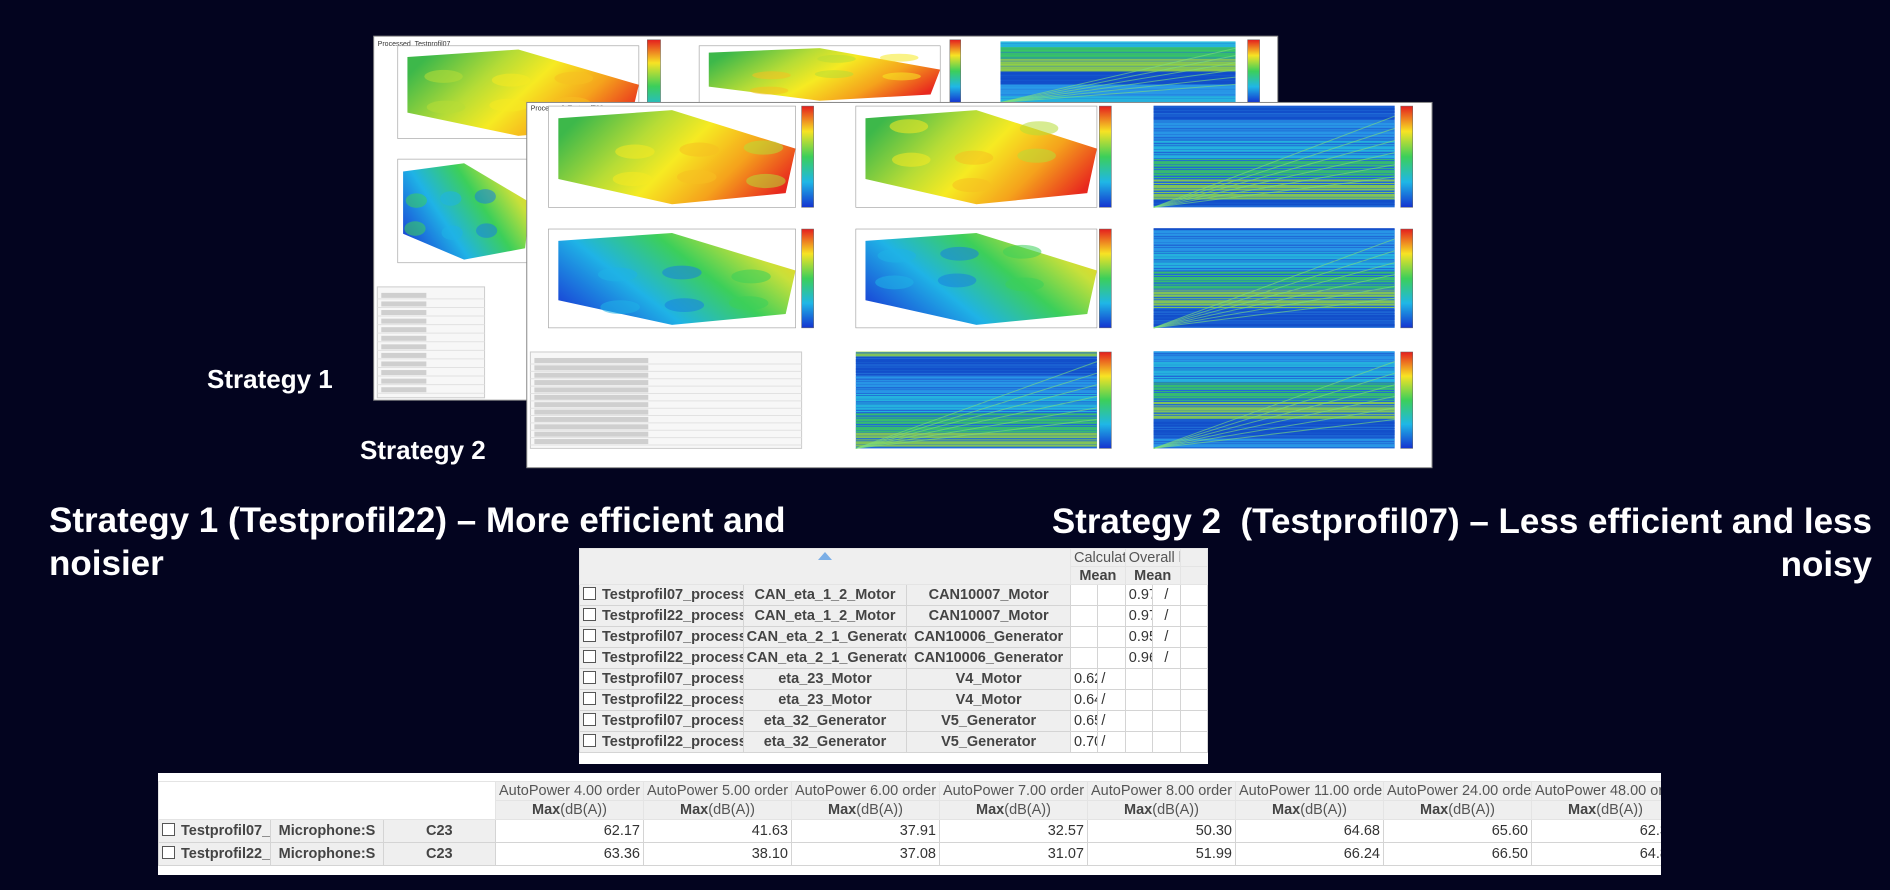 The image size is (1890, 890). I want to click on cell-text: Testprofil22_processed, so click(672, 742).